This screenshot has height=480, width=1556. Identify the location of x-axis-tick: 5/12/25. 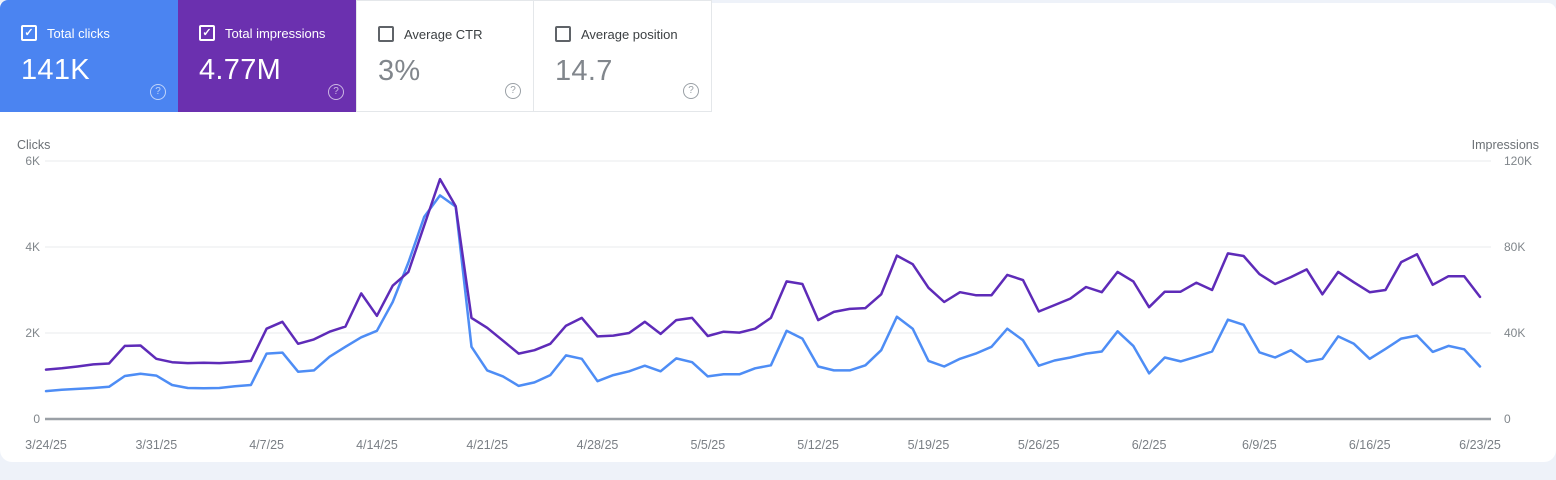
(818, 445).